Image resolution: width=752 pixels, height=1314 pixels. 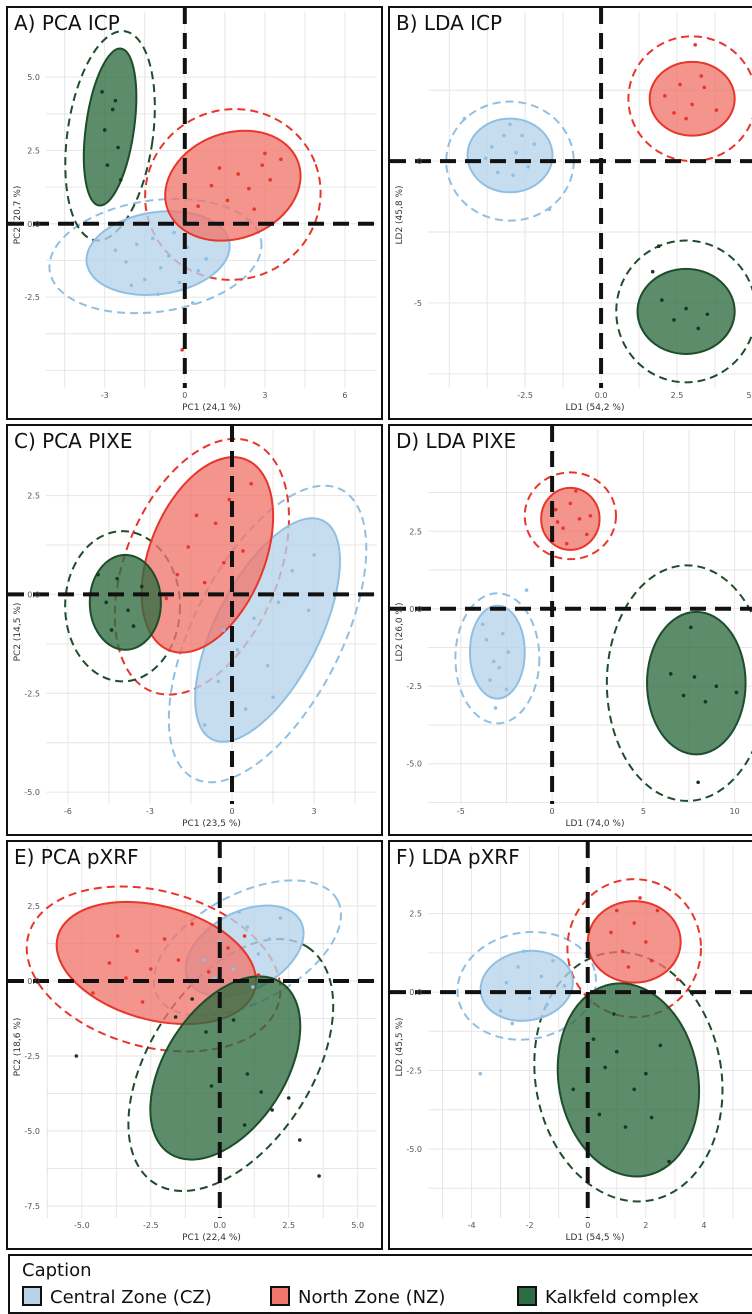 What do you see at coordinates (645, 1225) in the screenshot?
I see `x-tick-label: 2` at bounding box center [645, 1225].